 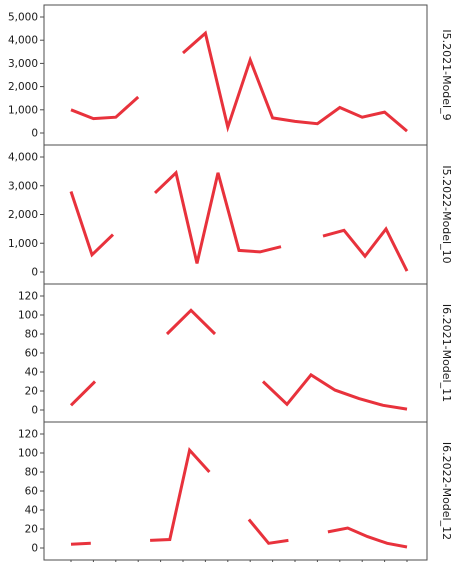 I want to click on y-tick-label-panel2-4: 4,000, so click(x=23, y=158).